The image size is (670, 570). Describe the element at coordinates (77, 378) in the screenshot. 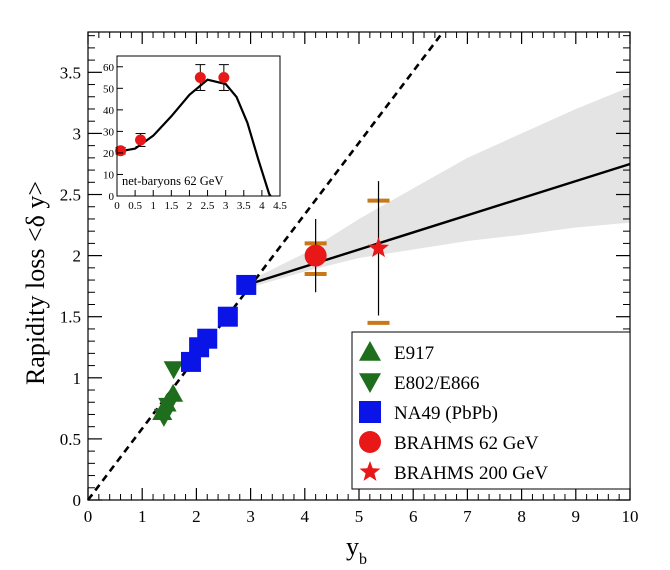

I see `y-tick-label: 1` at that location.